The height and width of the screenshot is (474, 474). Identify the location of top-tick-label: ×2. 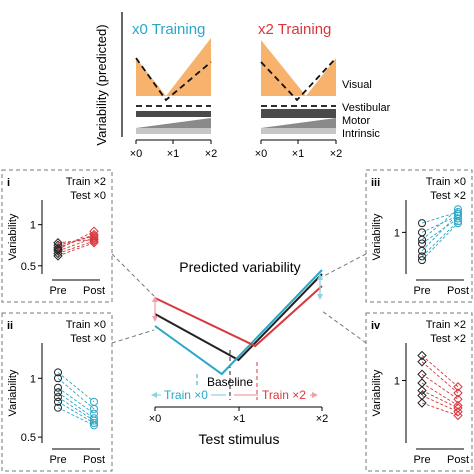
(336, 154).